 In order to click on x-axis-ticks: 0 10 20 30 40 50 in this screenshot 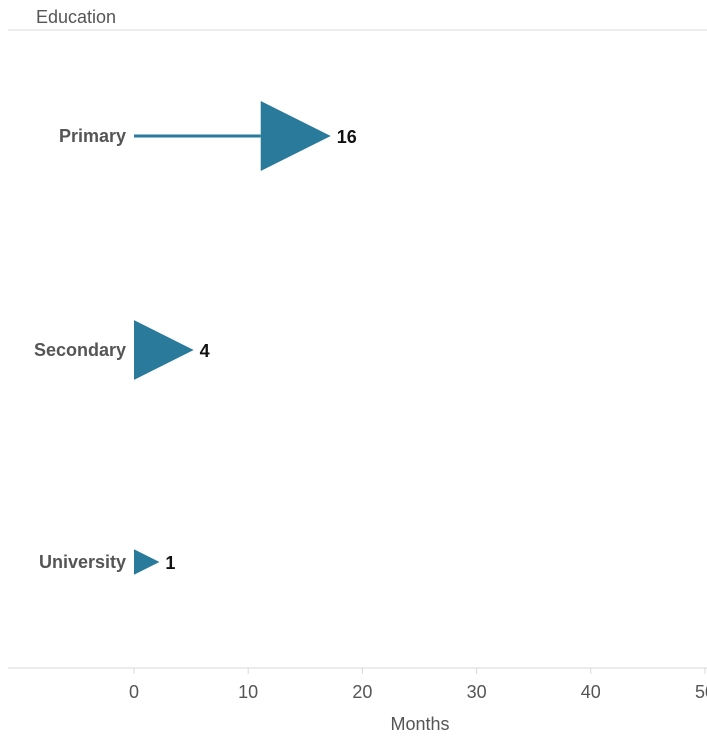, I will do `click(418, 685)`.